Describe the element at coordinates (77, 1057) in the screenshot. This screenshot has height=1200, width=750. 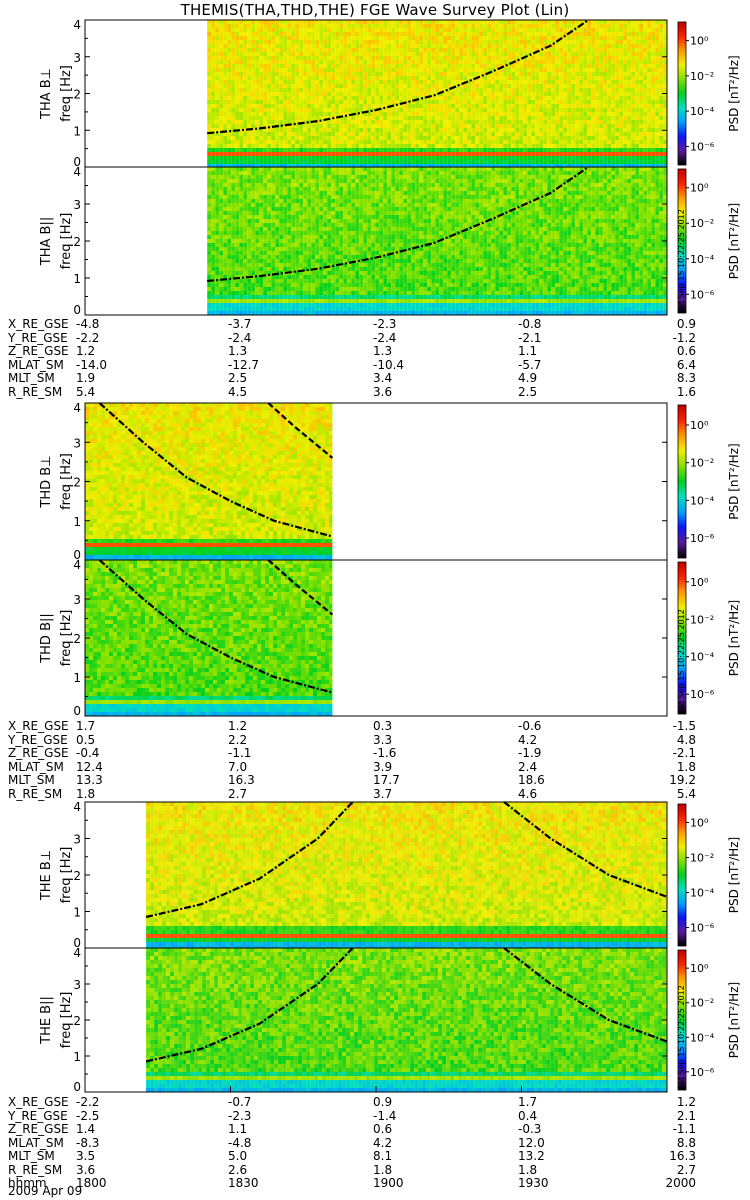
I see `ytick-label-the-bpar-1: 1` at that location.